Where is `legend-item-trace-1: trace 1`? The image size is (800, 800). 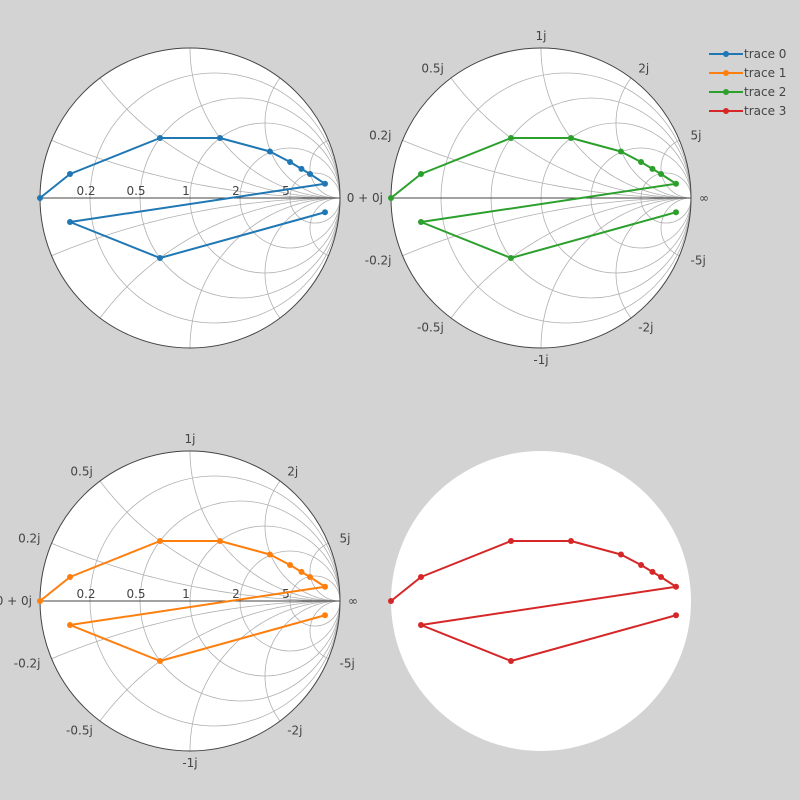 legend-item-trace-1: trace 1 is located at coordinates (750, 72).